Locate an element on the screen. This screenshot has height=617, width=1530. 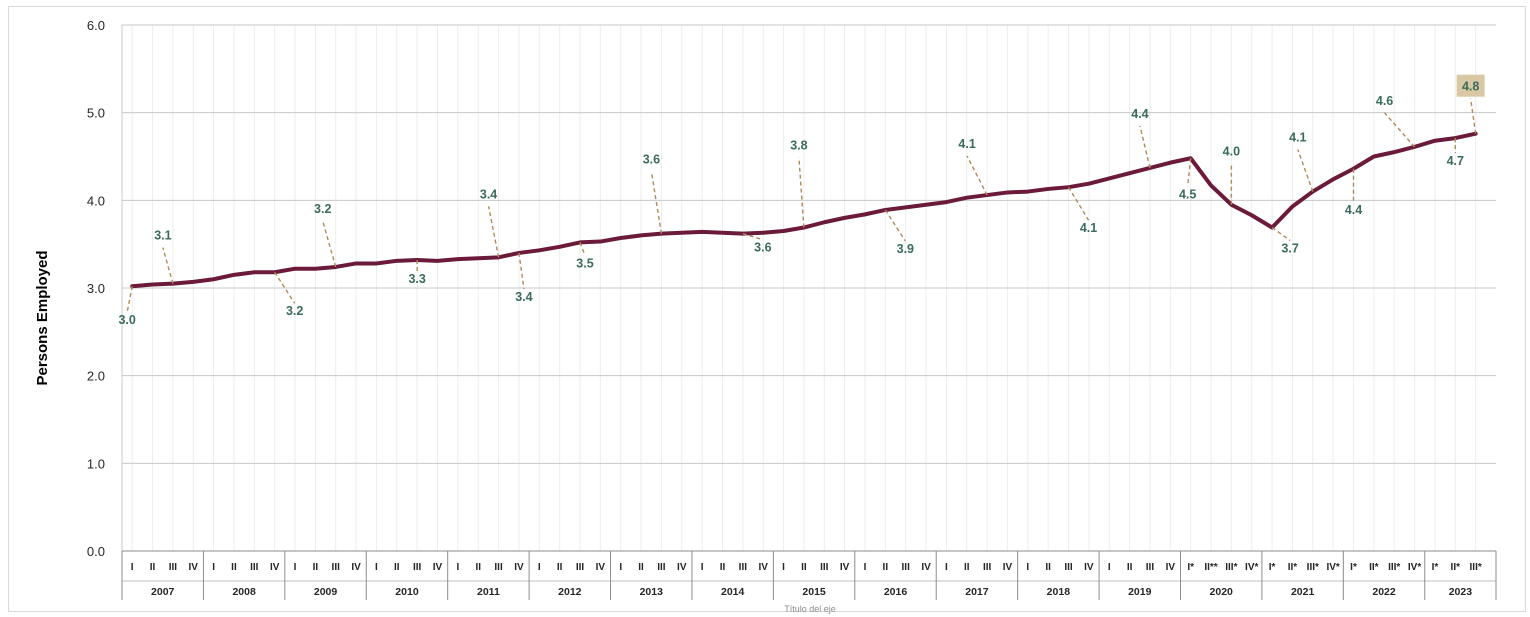
y-axis-title: Persons Employed is located at coordinates (42, 317).